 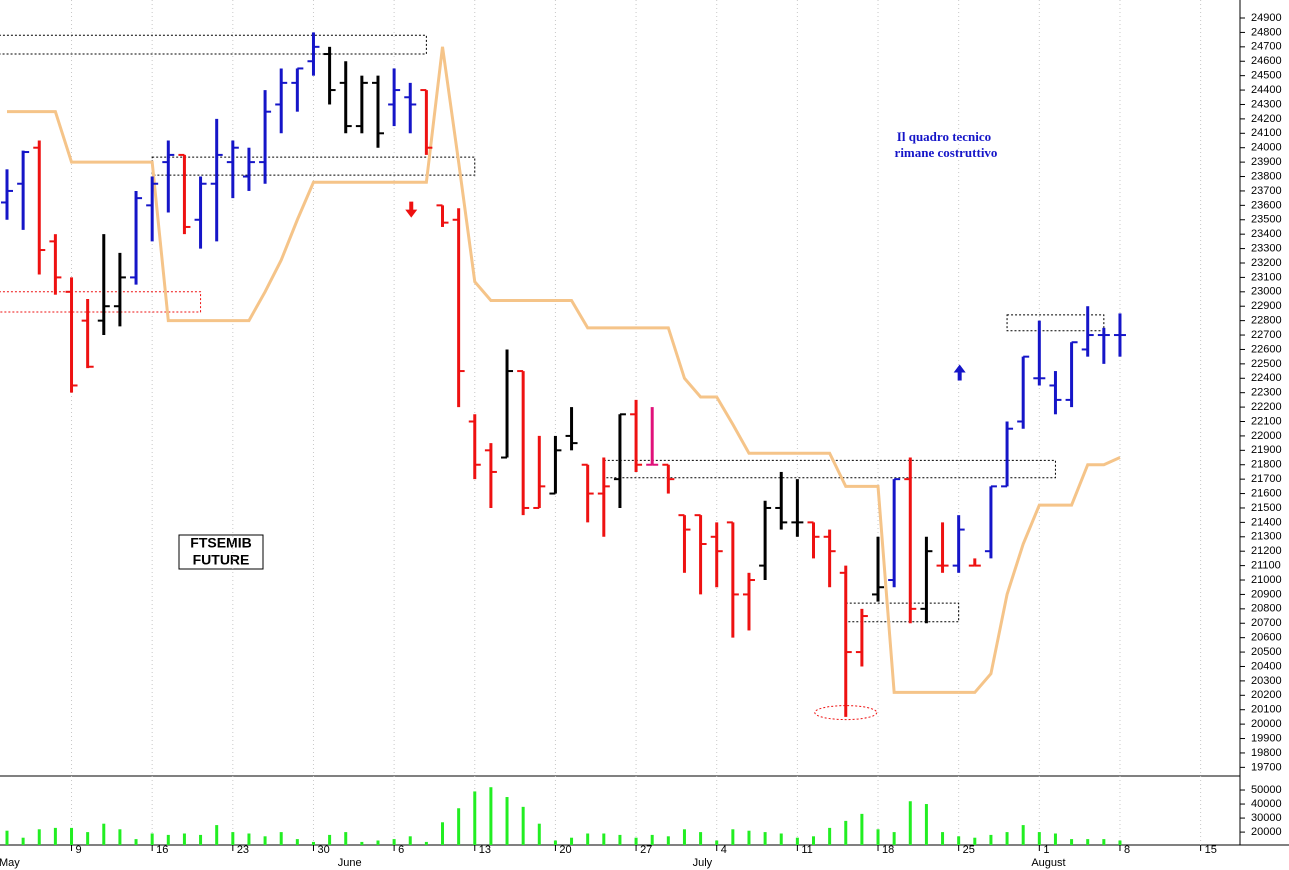 What do you see at coordinates (323, 850) in the screenshot?
I see `x-tick-label: 30` at bounding box center [323, 850].